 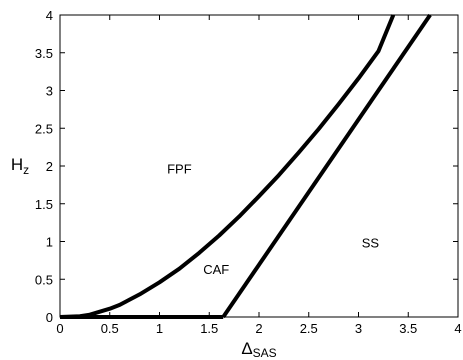 I want to click on region-label-caf: CAF, so click(x=216, y=269).